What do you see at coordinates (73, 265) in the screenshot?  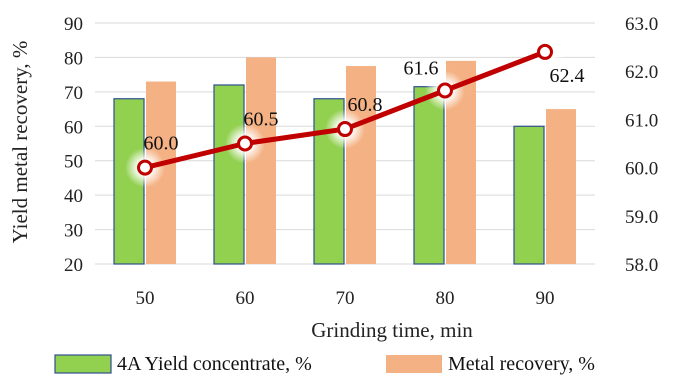 I see `y-tick-label: 20` at bounding box center [73, 265].